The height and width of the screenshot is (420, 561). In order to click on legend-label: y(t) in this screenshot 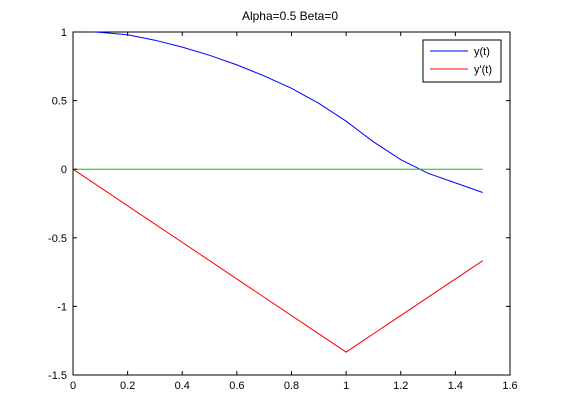, I will do `click(482, 52)`.